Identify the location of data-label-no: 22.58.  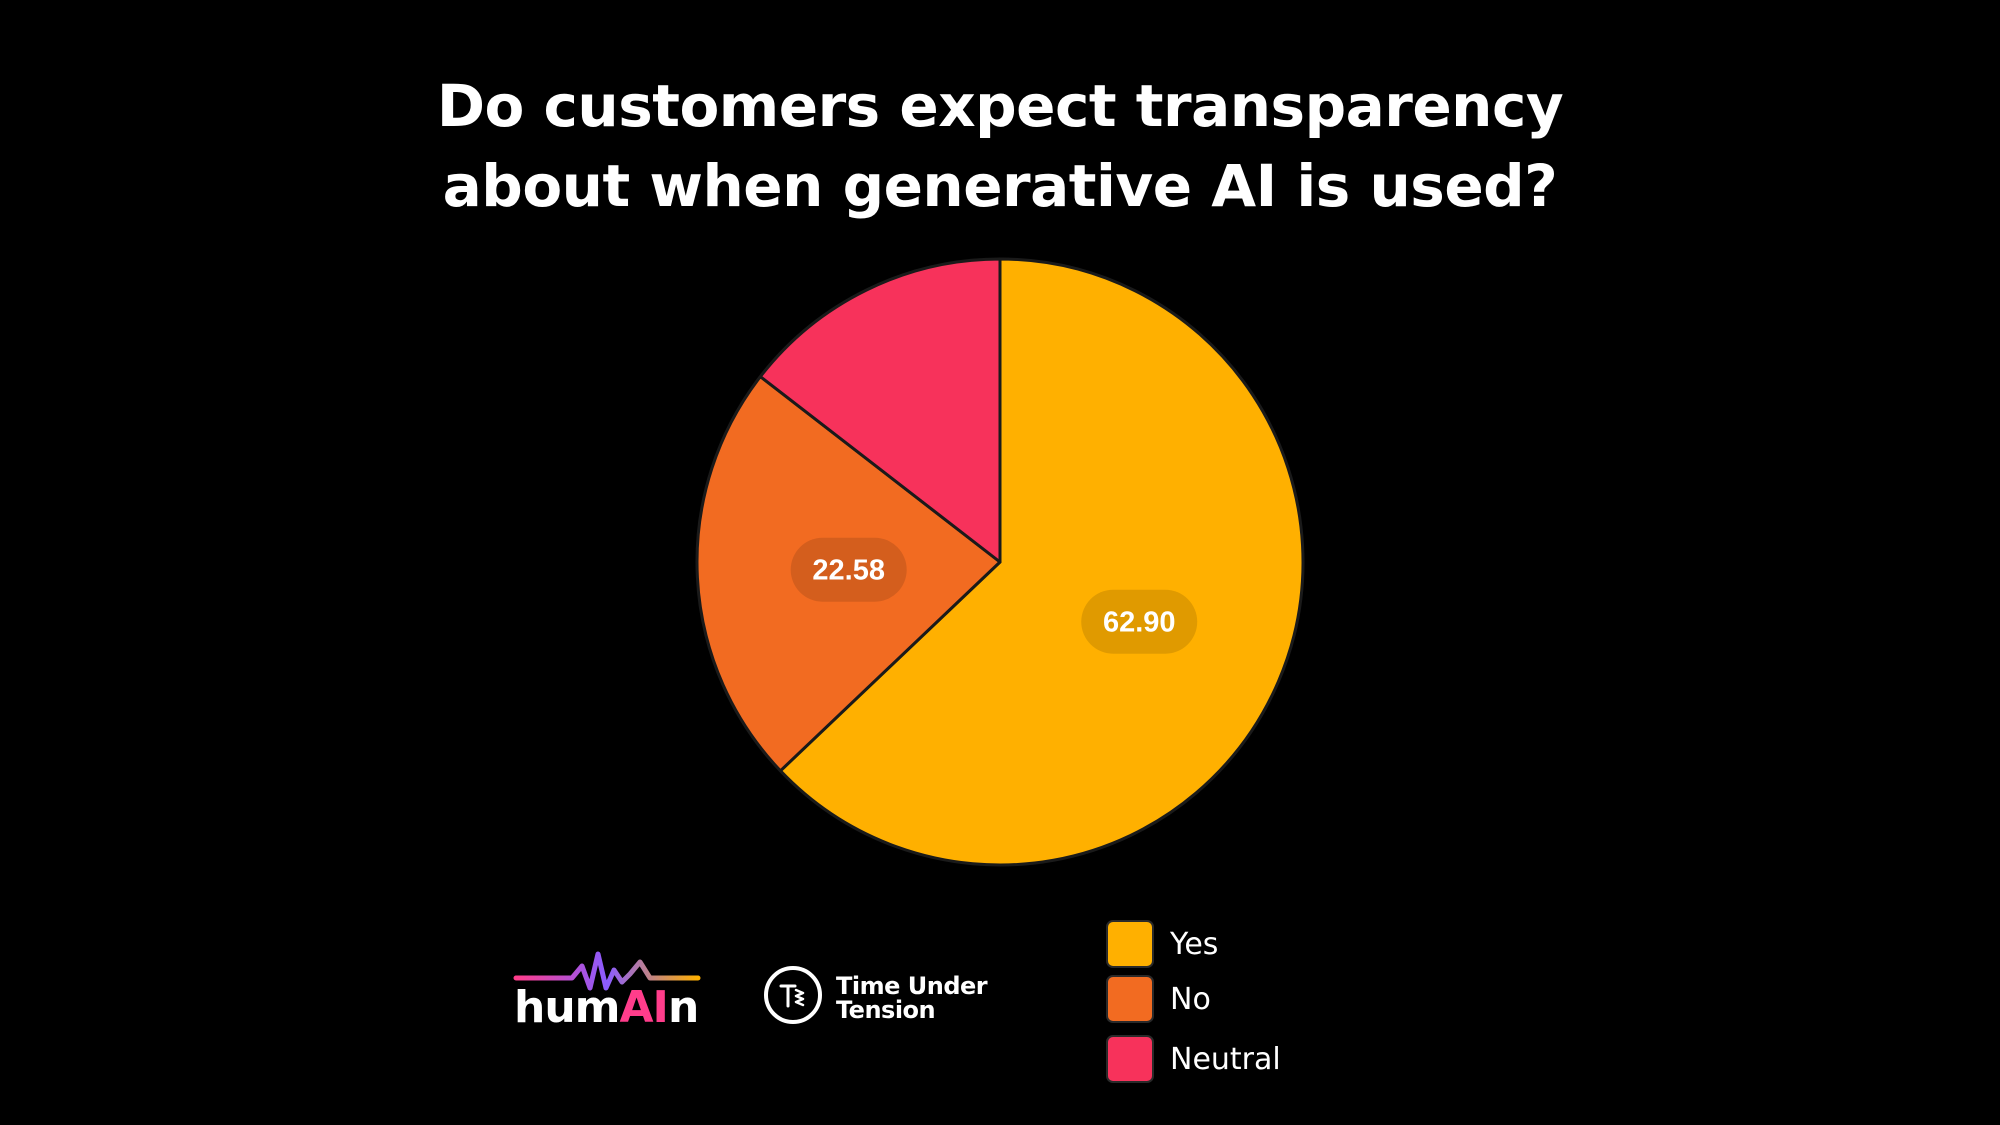
(848, 569).